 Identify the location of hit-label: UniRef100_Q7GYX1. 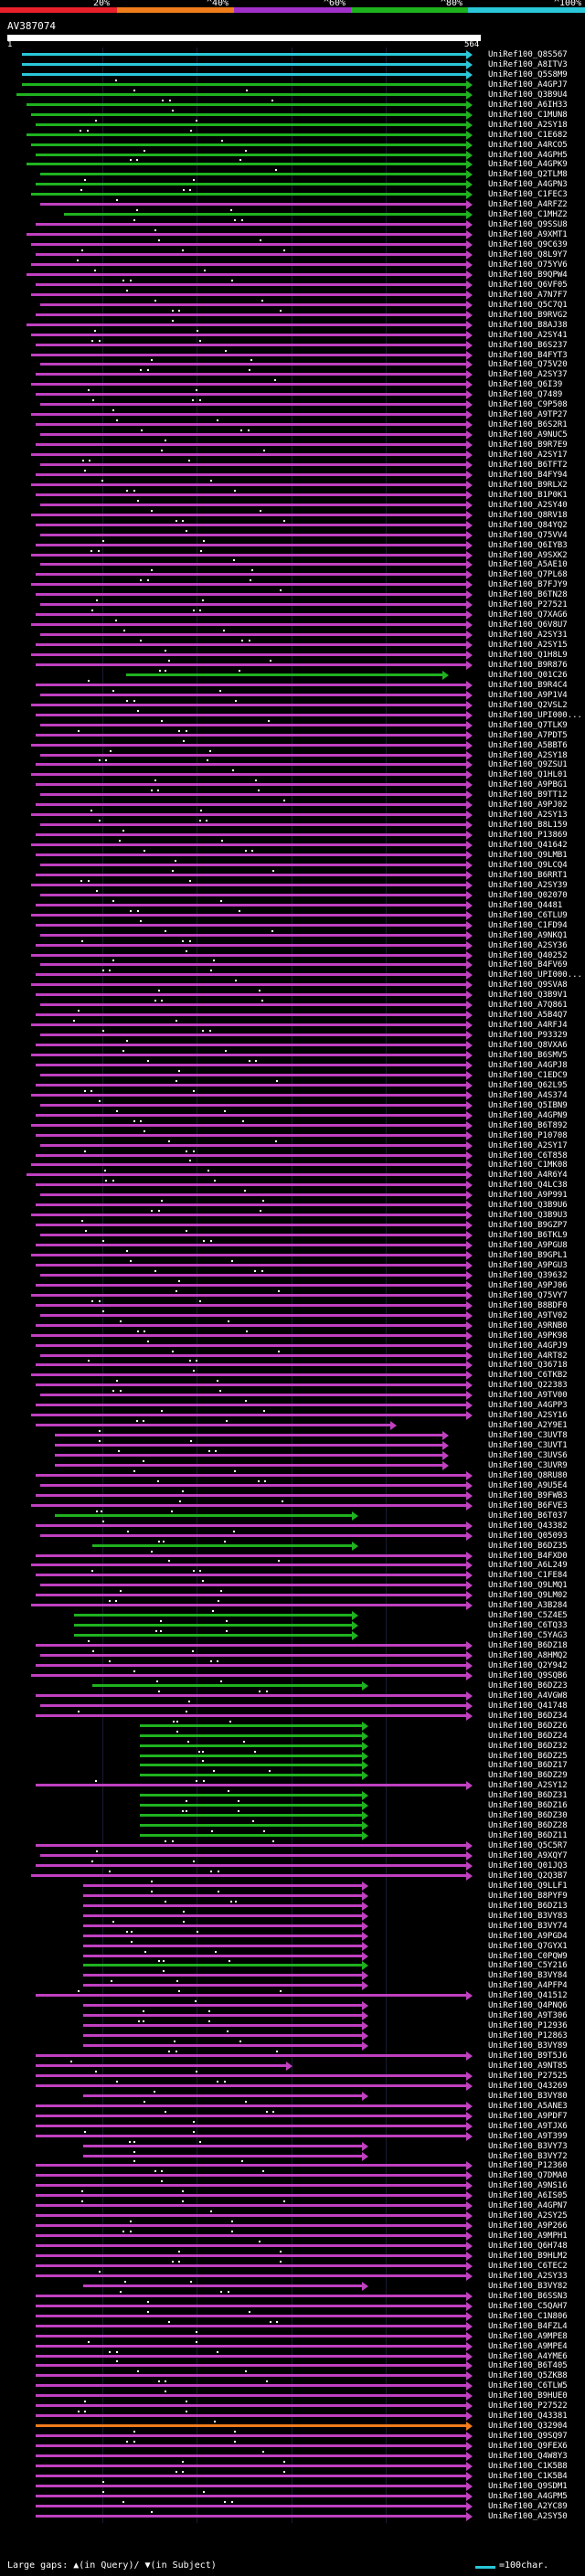
(528, 1946).